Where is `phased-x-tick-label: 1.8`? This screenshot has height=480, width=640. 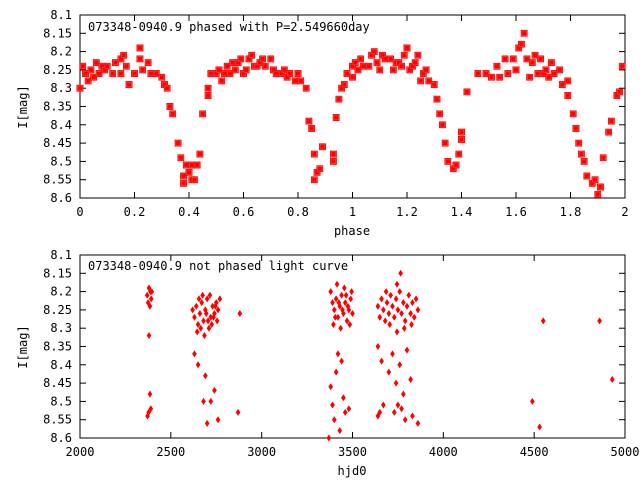
phased-x-tick-label: 1.8 is located at coordinates (571, 212).